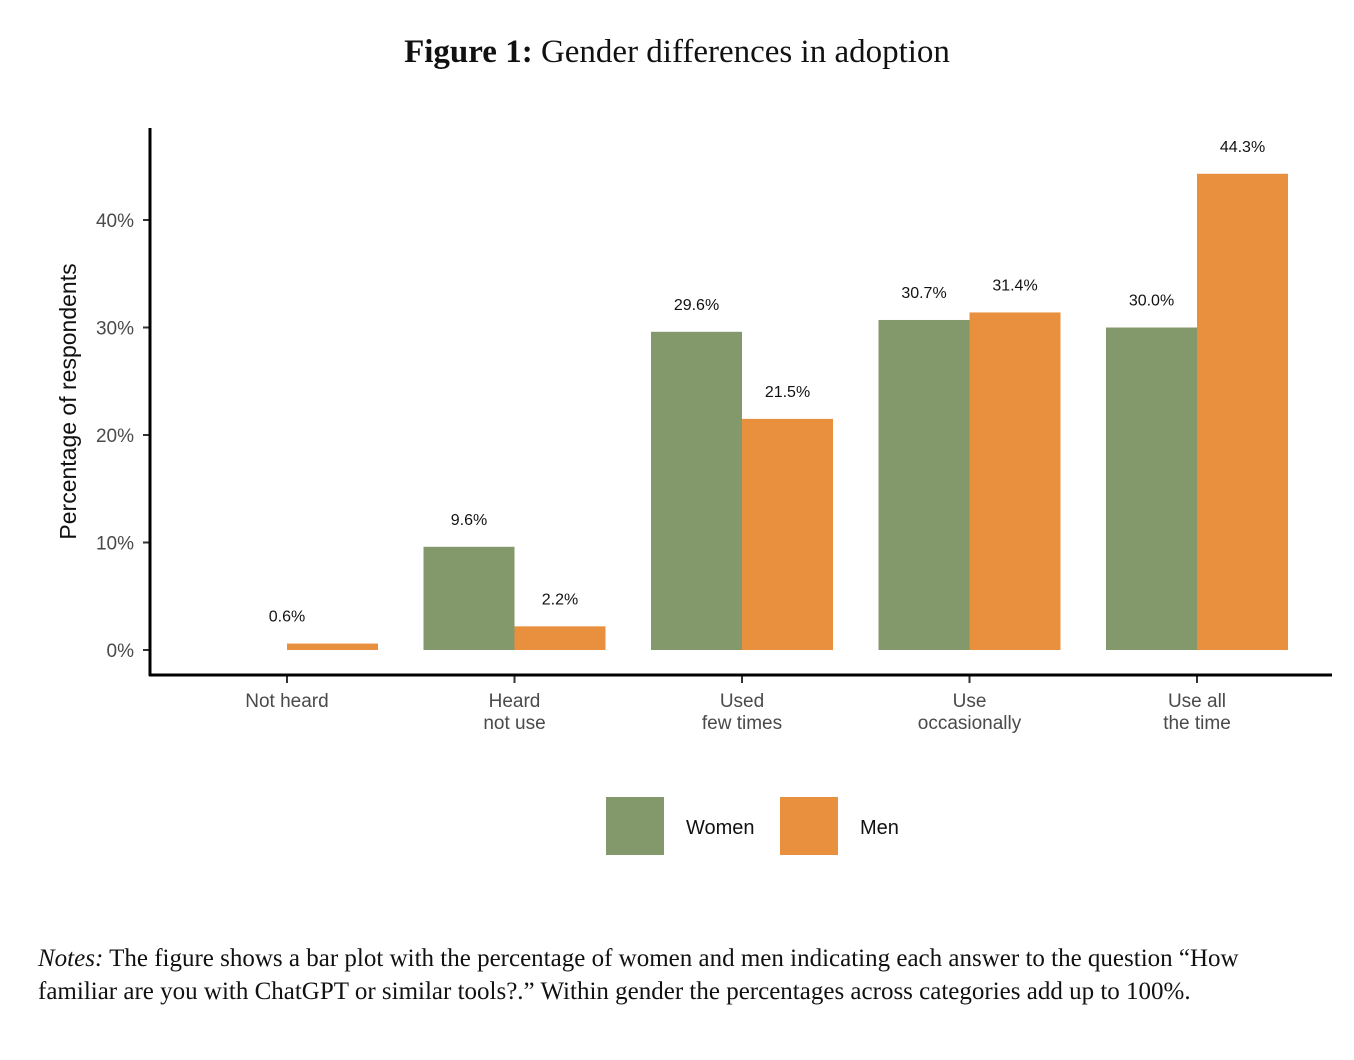  I want to click on data-label-men-1: 2.2%, so click(560, 599).